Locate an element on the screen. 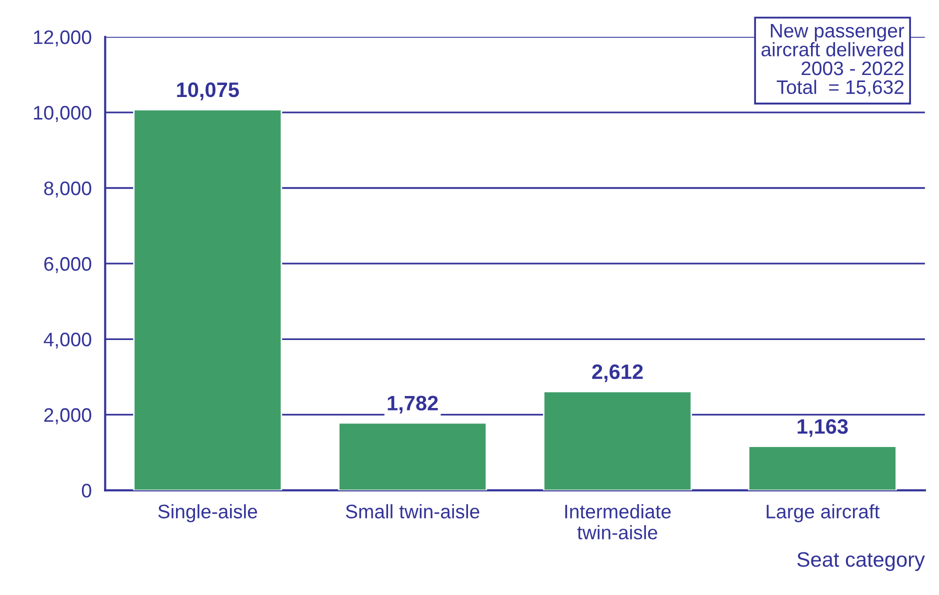 The height and width of the screenshot is (595, 939). y-tick-label: 12,000 is located at coordinates (63, 38).